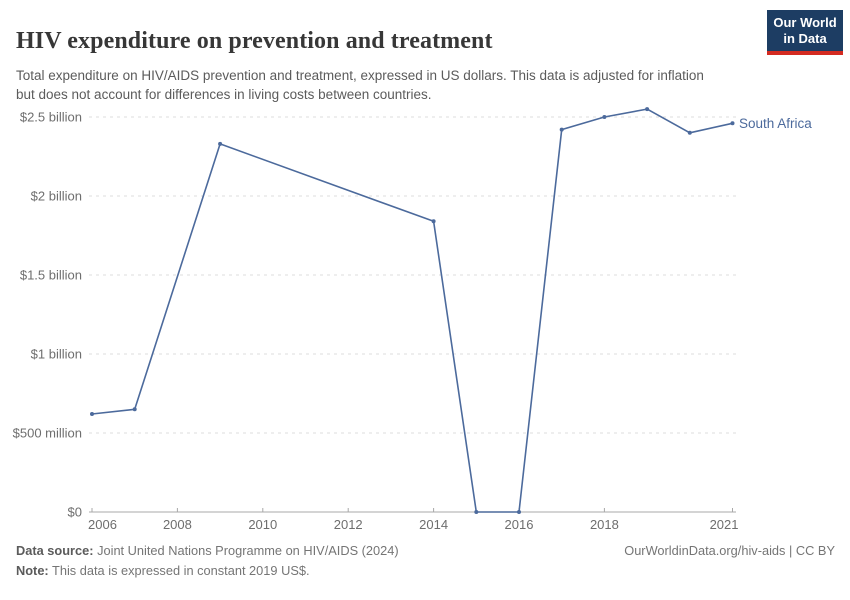 This screenshot has width=850, height=600. I want to click on x-tick-label: 2008, so click(177, 524).